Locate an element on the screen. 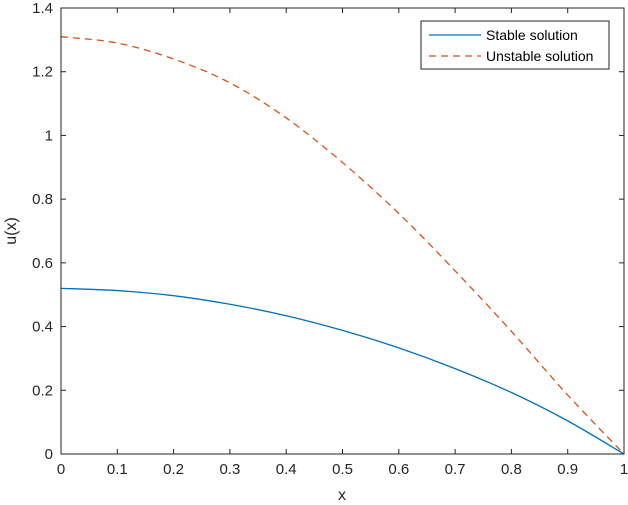 The image size is (628, 505). legend: Stable solution Unstable solution is located at coordinates (515, 45).